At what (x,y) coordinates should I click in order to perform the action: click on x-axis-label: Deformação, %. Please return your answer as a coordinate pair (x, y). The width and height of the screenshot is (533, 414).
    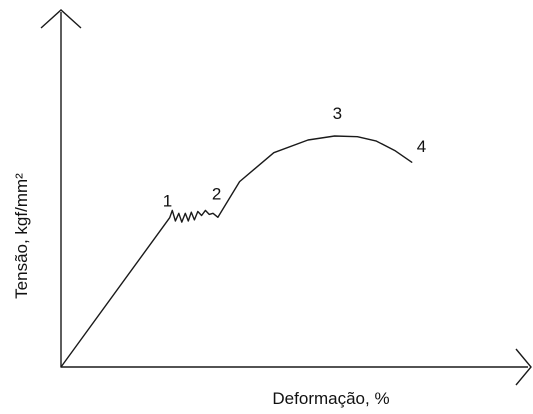
    Looking at the image, I should click on (330, 398).